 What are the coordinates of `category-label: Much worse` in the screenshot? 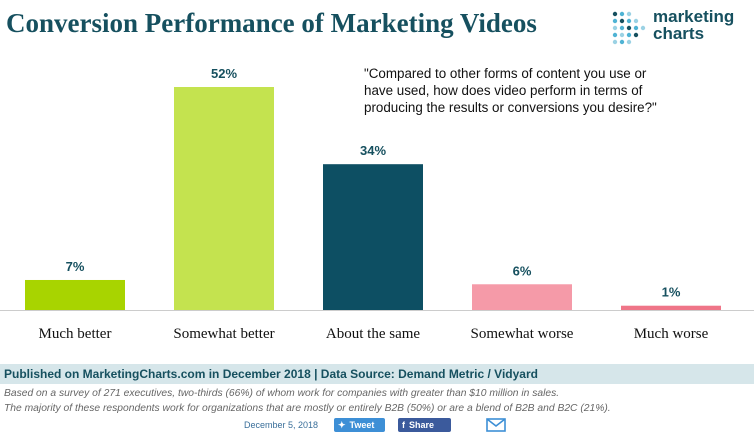 It's located at (671, 334).